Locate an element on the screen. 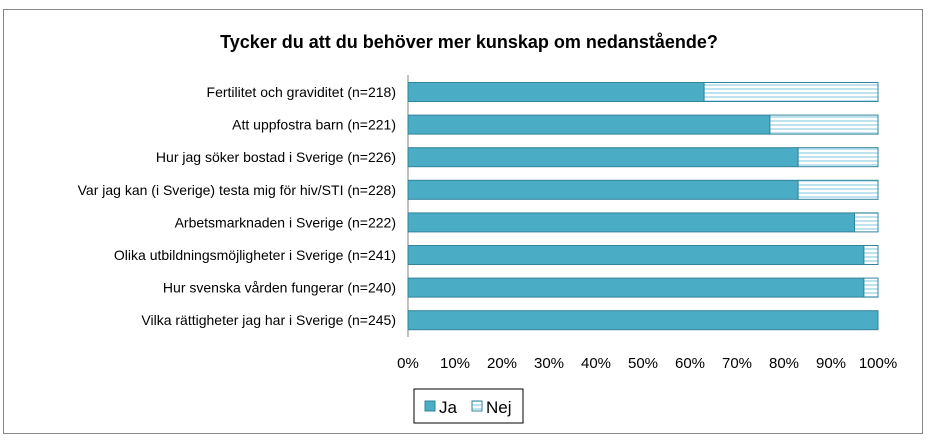 The image size is (931, 445). category-label: Att uppfostra barn (n=221) is located at coordinates (314, 125).